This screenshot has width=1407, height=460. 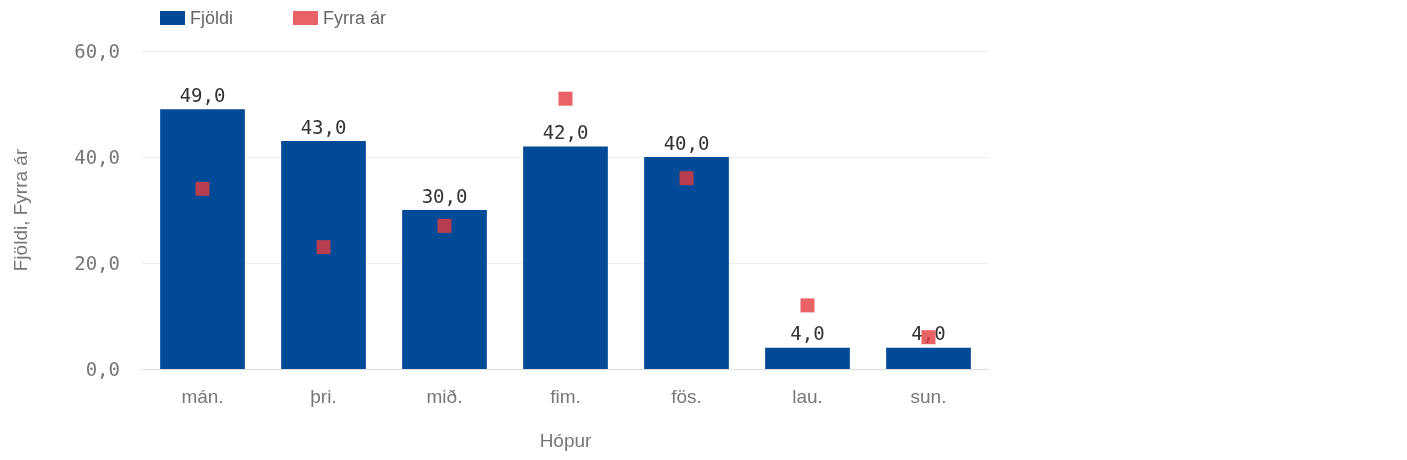 I want to click on y-tick-label: 20,0, so click(x=97, y=263).